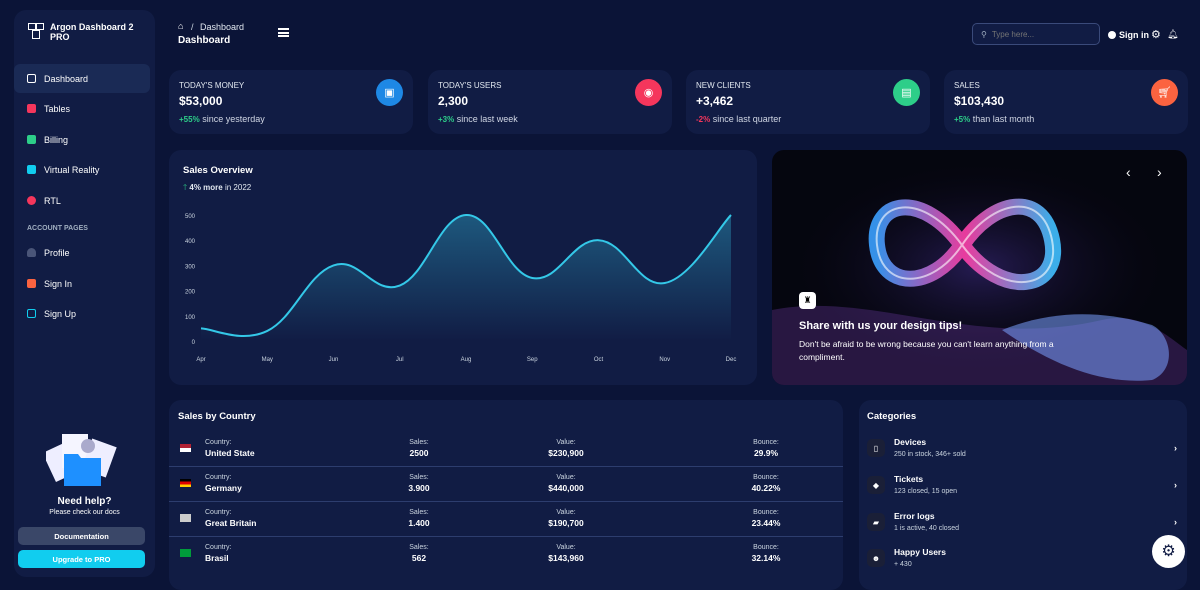 The width and height of the screenshot is (1200, 590). Describe the element at coordinates (566, 518) in the screenshot. I see `value-cell: Value: $190,700` at that location.